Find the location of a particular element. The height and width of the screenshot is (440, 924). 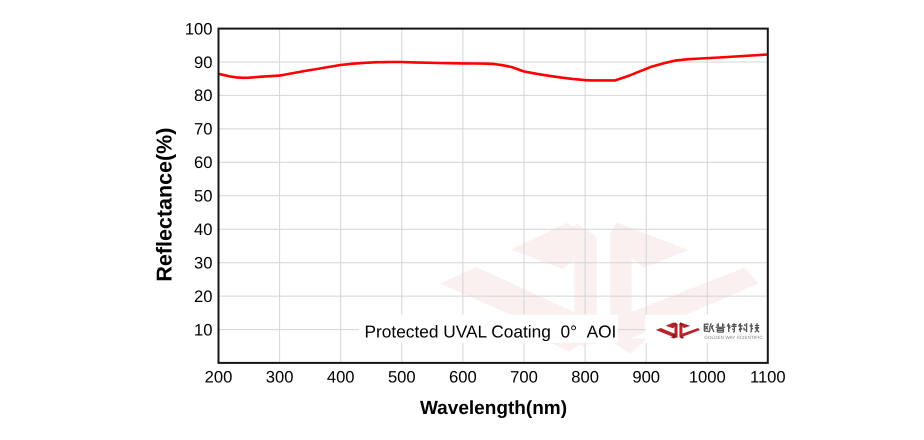

svg-text: 400 is located at coordinates (341, 377).